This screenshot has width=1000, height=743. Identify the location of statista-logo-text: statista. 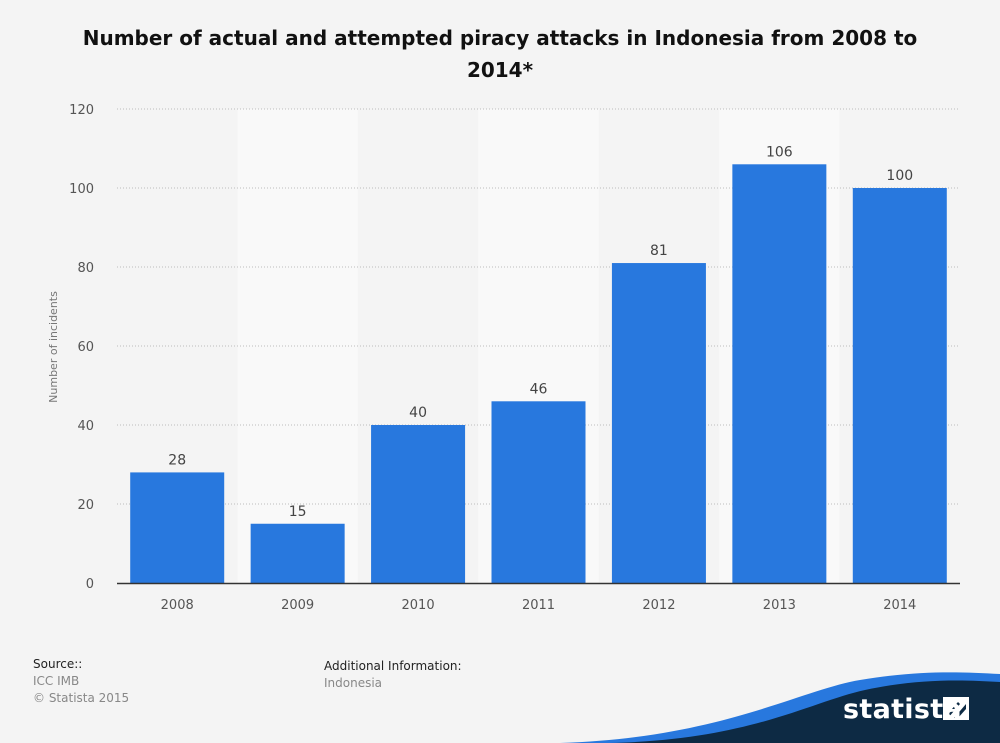
(902, 709).